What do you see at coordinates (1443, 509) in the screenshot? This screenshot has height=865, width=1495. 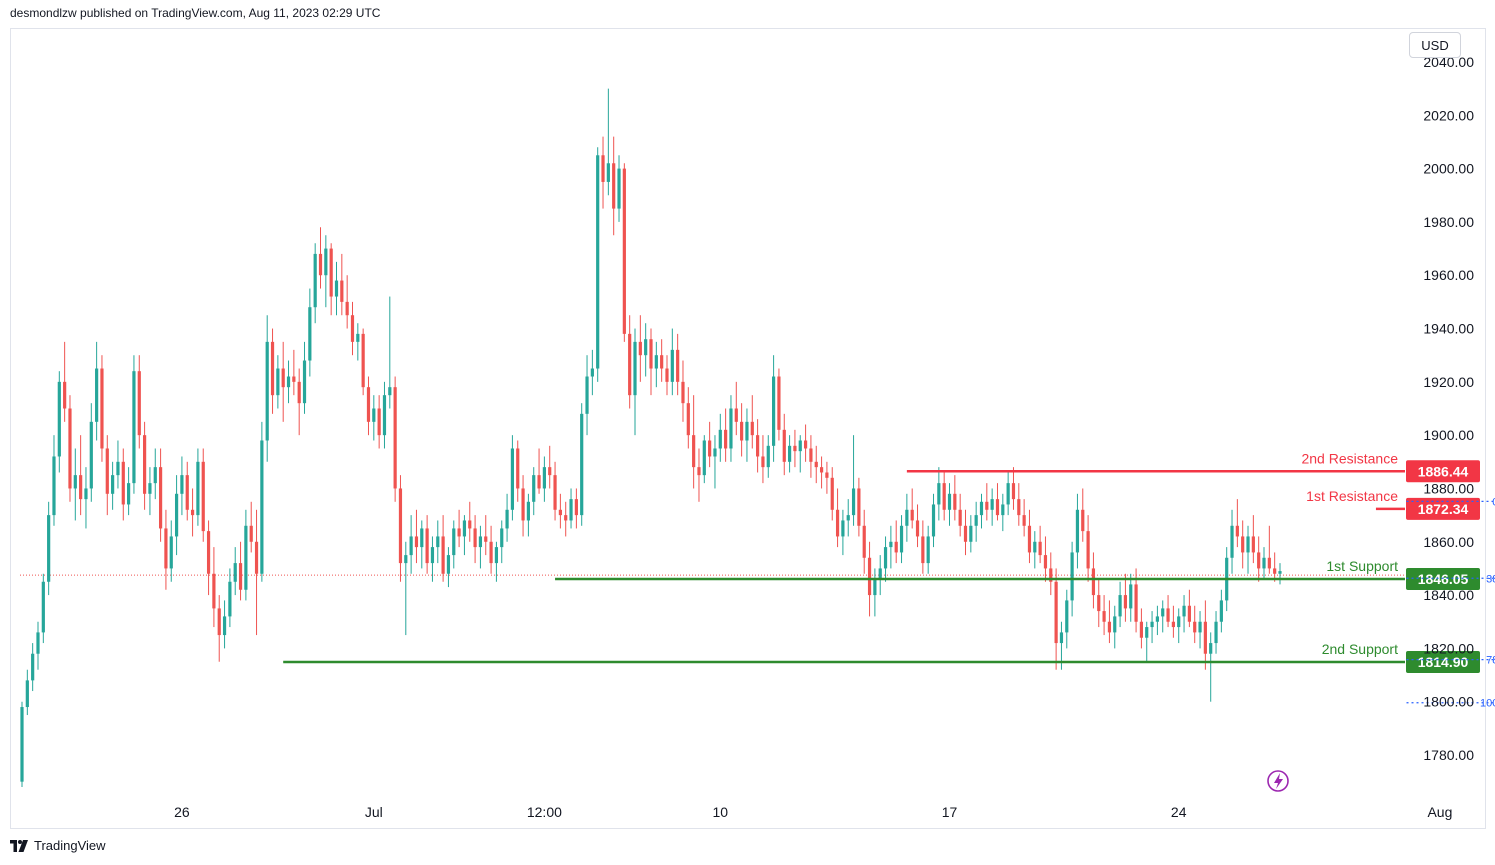 I see `1st-resistance-price-tag-text: 1872.34` at bounding box center [1443, 509].